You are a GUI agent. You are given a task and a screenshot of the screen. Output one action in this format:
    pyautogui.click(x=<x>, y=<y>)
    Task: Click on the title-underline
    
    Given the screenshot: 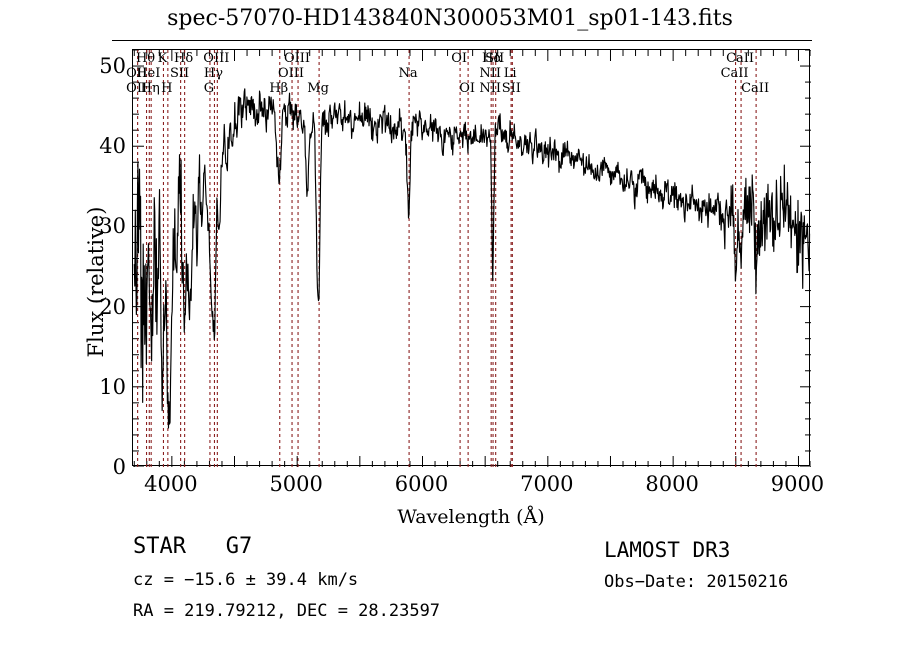 What is the action you would take?
    pyautogui.click(x=462, y=40)
    